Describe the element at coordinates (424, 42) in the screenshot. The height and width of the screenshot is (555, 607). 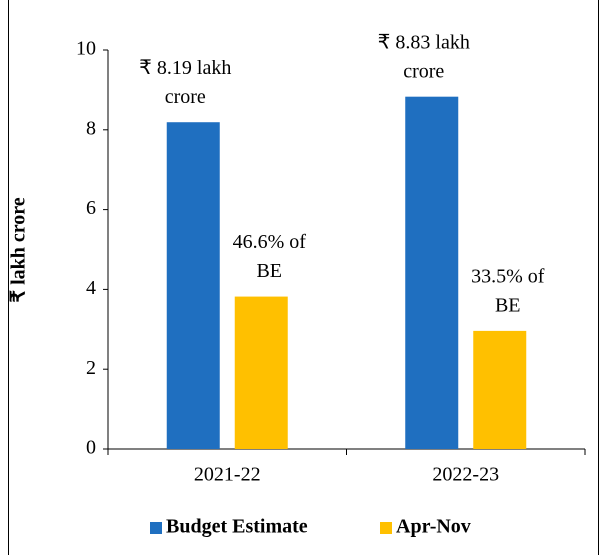
I see `data-label: ₹ 8.83 lakh` at that location.